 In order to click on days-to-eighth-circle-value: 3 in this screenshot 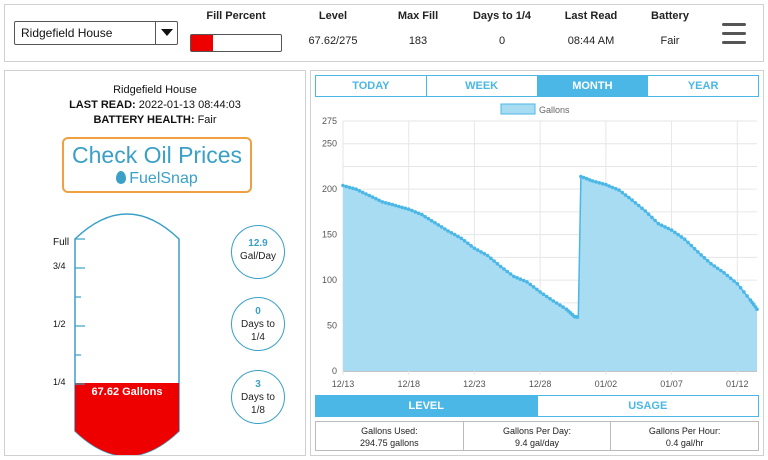, I will do `click(258, 384)`.